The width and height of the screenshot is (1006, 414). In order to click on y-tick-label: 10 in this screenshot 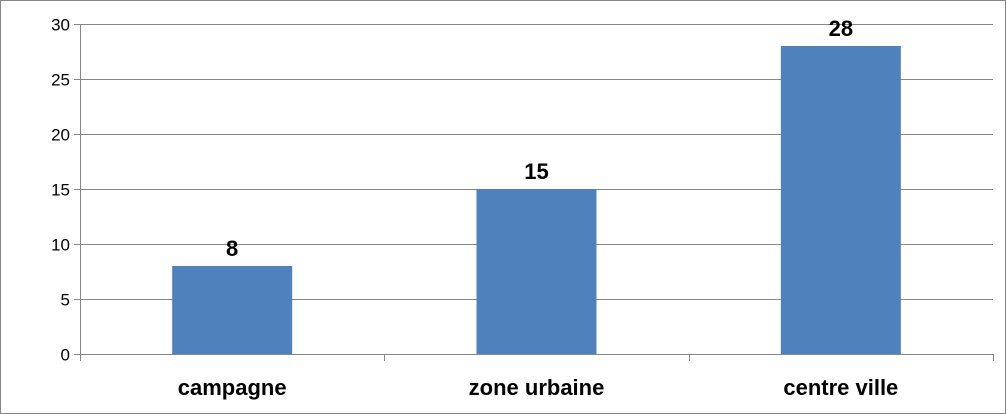, I will do `click(60, 245)`.